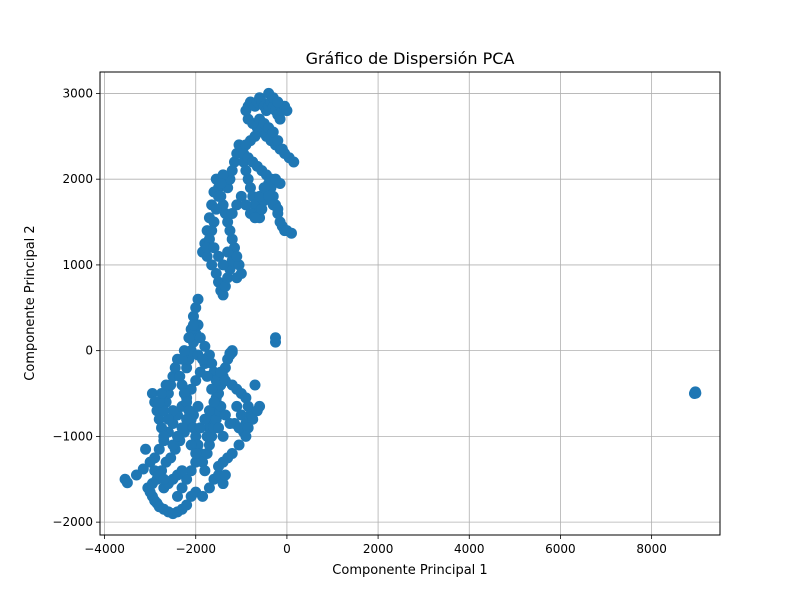 The width and height of the screenshot is (800, 600). I want to click on x-tick-label: 4000, so click(469, 549).